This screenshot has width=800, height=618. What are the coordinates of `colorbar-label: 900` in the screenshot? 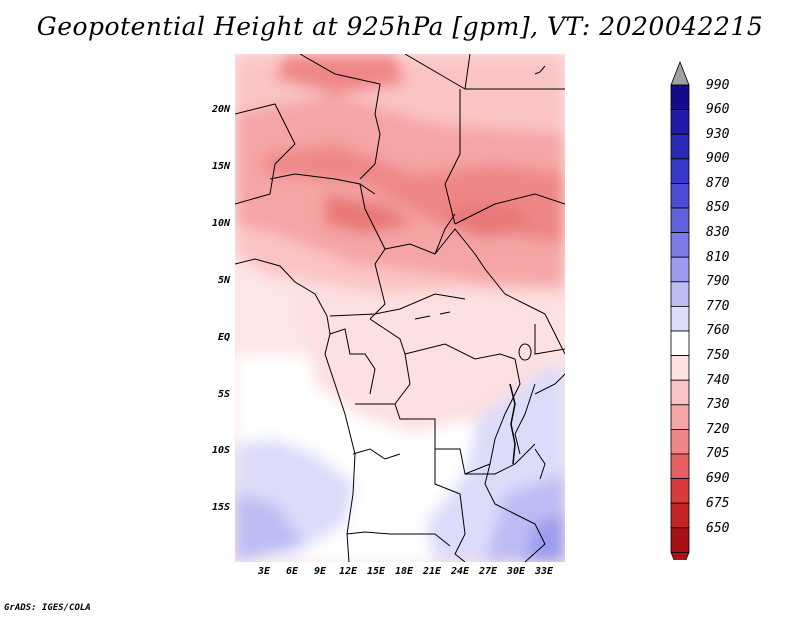 It's located at (718, 158).